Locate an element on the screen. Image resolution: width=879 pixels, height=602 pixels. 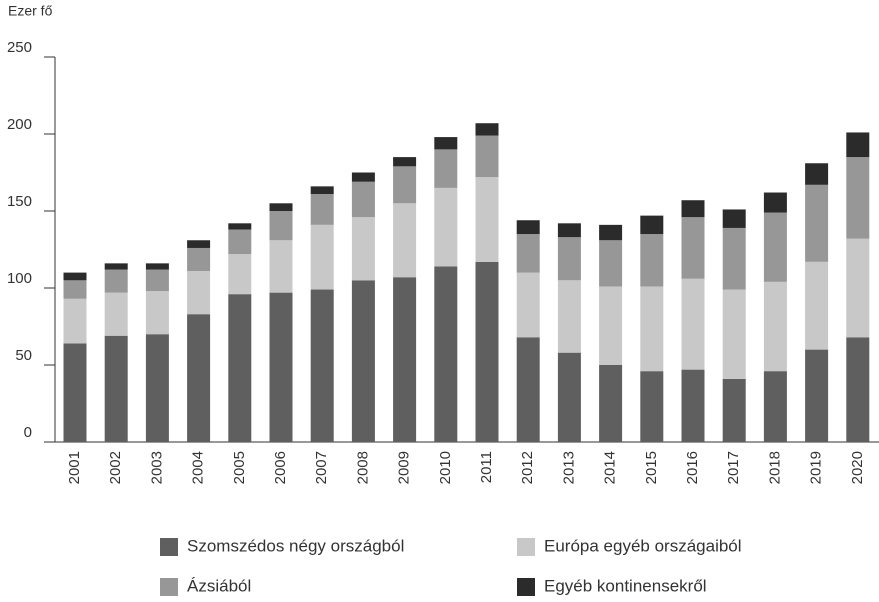
y-tick-label: 200 is located at coordinates (19, 124).